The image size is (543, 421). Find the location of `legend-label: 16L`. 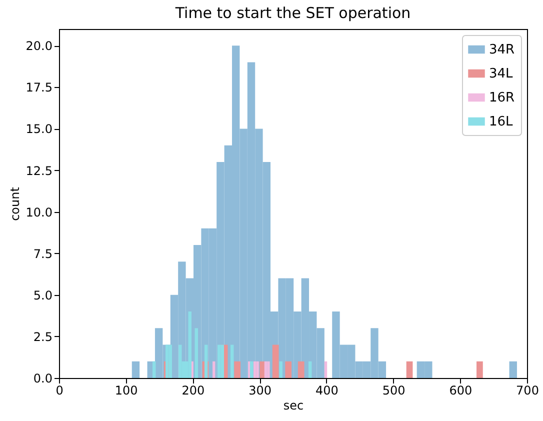

legend-label: 16L is located at coordinates (501, 122).